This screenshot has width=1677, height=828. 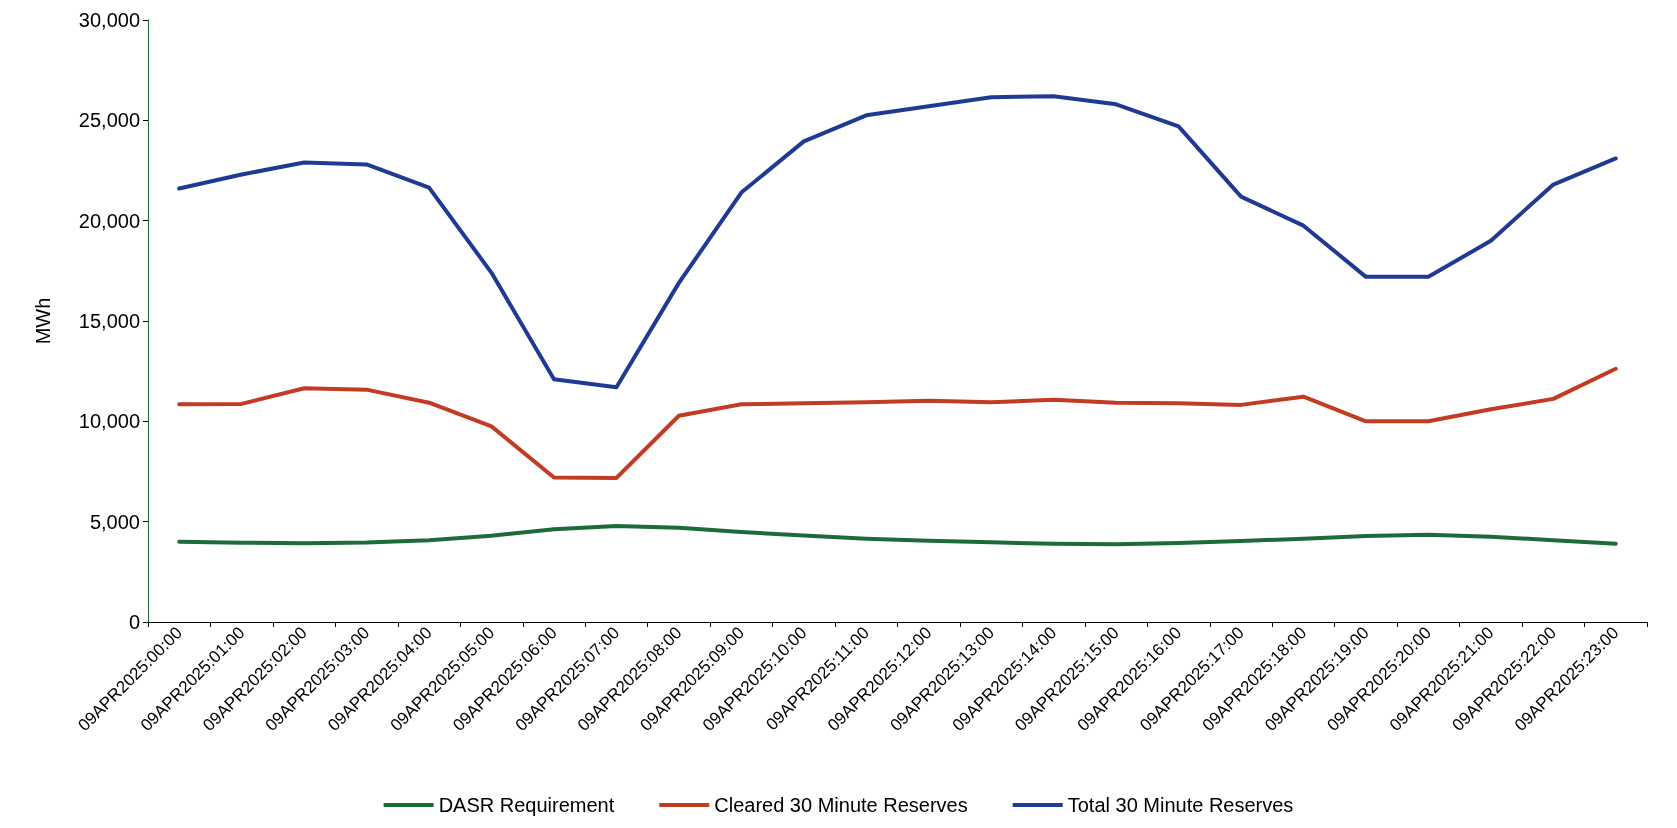 I want to click on y-tick-label: 10,000, so click(x=109, y=421).